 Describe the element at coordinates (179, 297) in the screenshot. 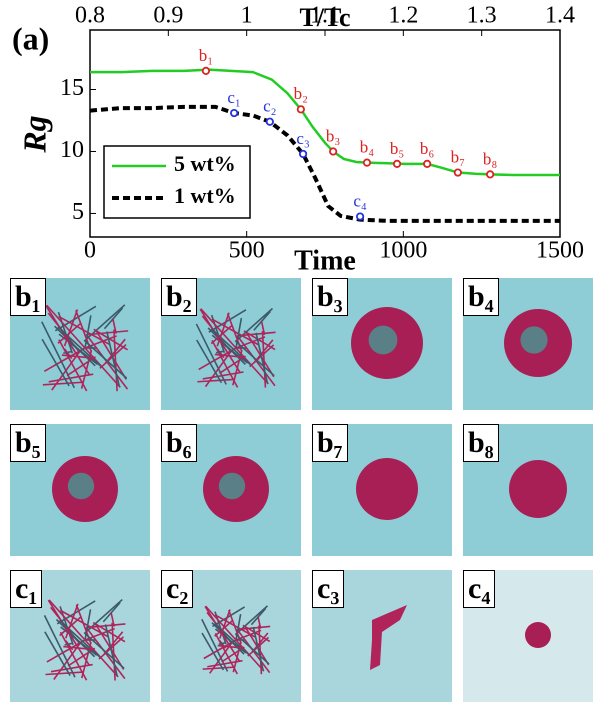

I see `panel-label: b₂` at that location.